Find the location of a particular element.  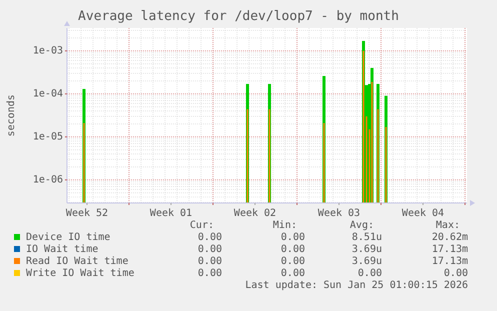

chart-title: Average latency for /dev/loop7 - by month is located at coordinates (238, 16).